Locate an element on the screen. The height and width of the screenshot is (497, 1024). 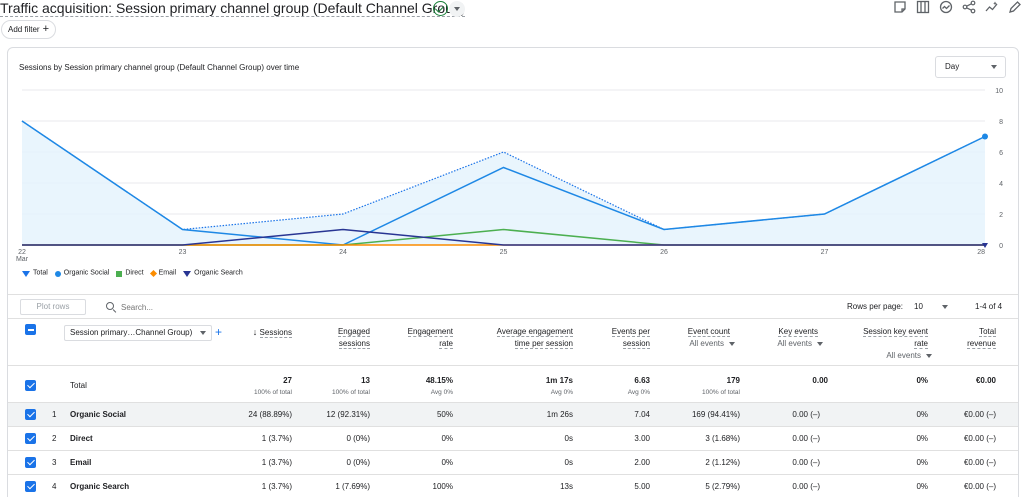
col-label: Average engagement is located at coordinates (534, 332).